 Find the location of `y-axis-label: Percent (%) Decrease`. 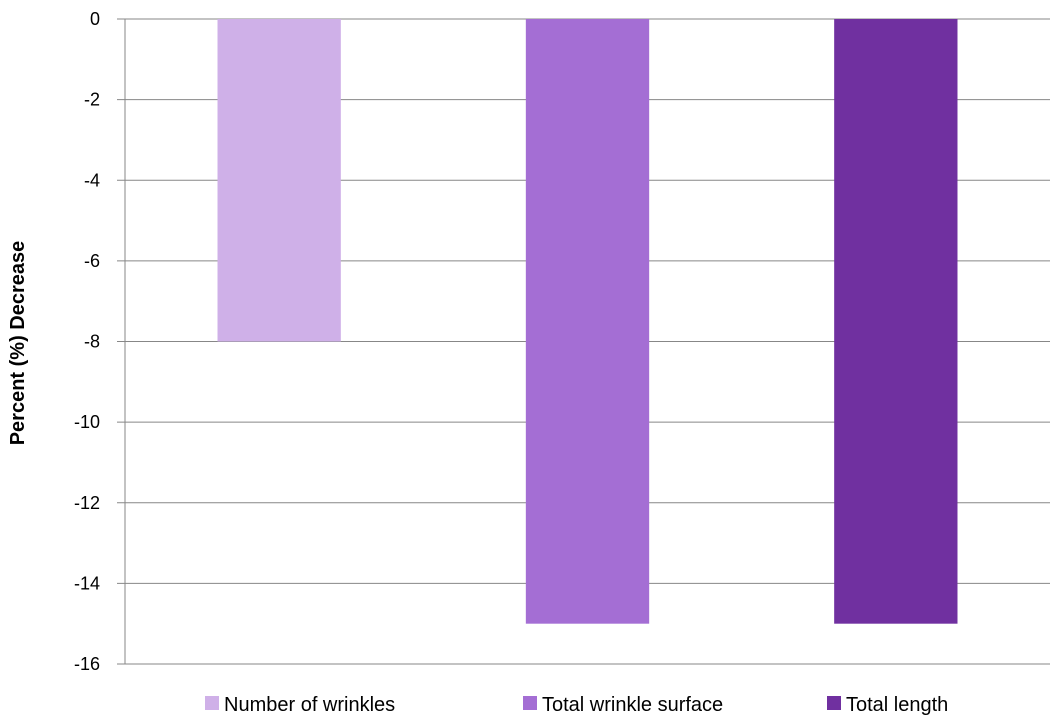

y-axis-label: Percent (%) Decrease is located at coordinates (18, 343).